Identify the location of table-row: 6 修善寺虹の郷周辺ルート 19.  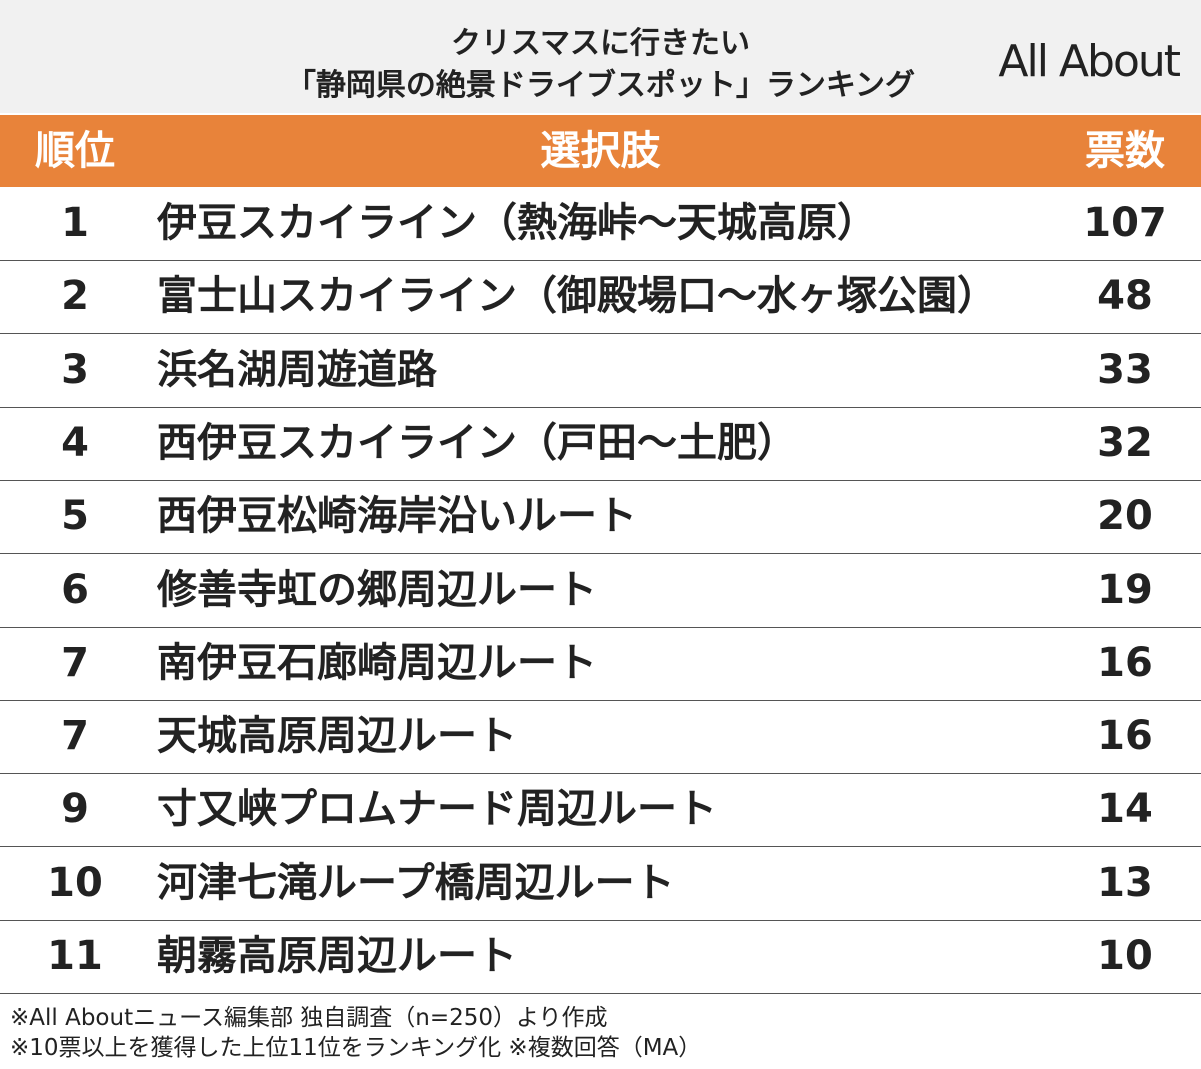
(600, 591).